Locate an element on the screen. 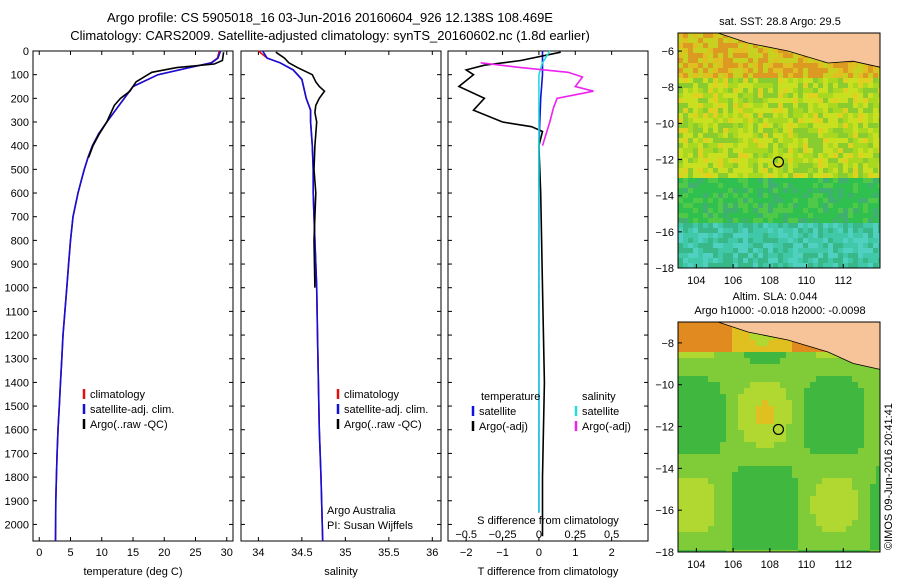 The height and width of the screenshot is (580, 900). sla-map-ytick-label: −12 is located at coordinates (664, 428).